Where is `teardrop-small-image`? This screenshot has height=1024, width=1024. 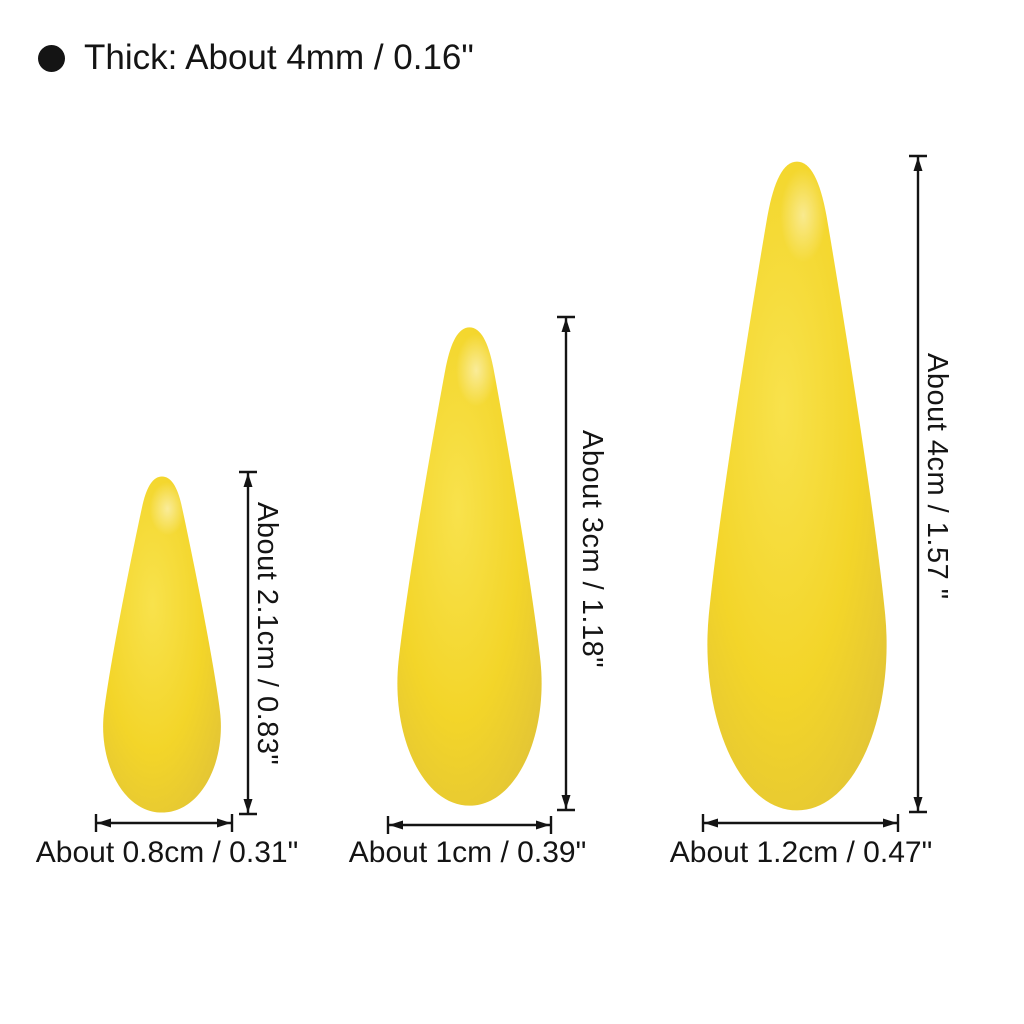
teardrop-small-image is located at coordinates (162, 644).